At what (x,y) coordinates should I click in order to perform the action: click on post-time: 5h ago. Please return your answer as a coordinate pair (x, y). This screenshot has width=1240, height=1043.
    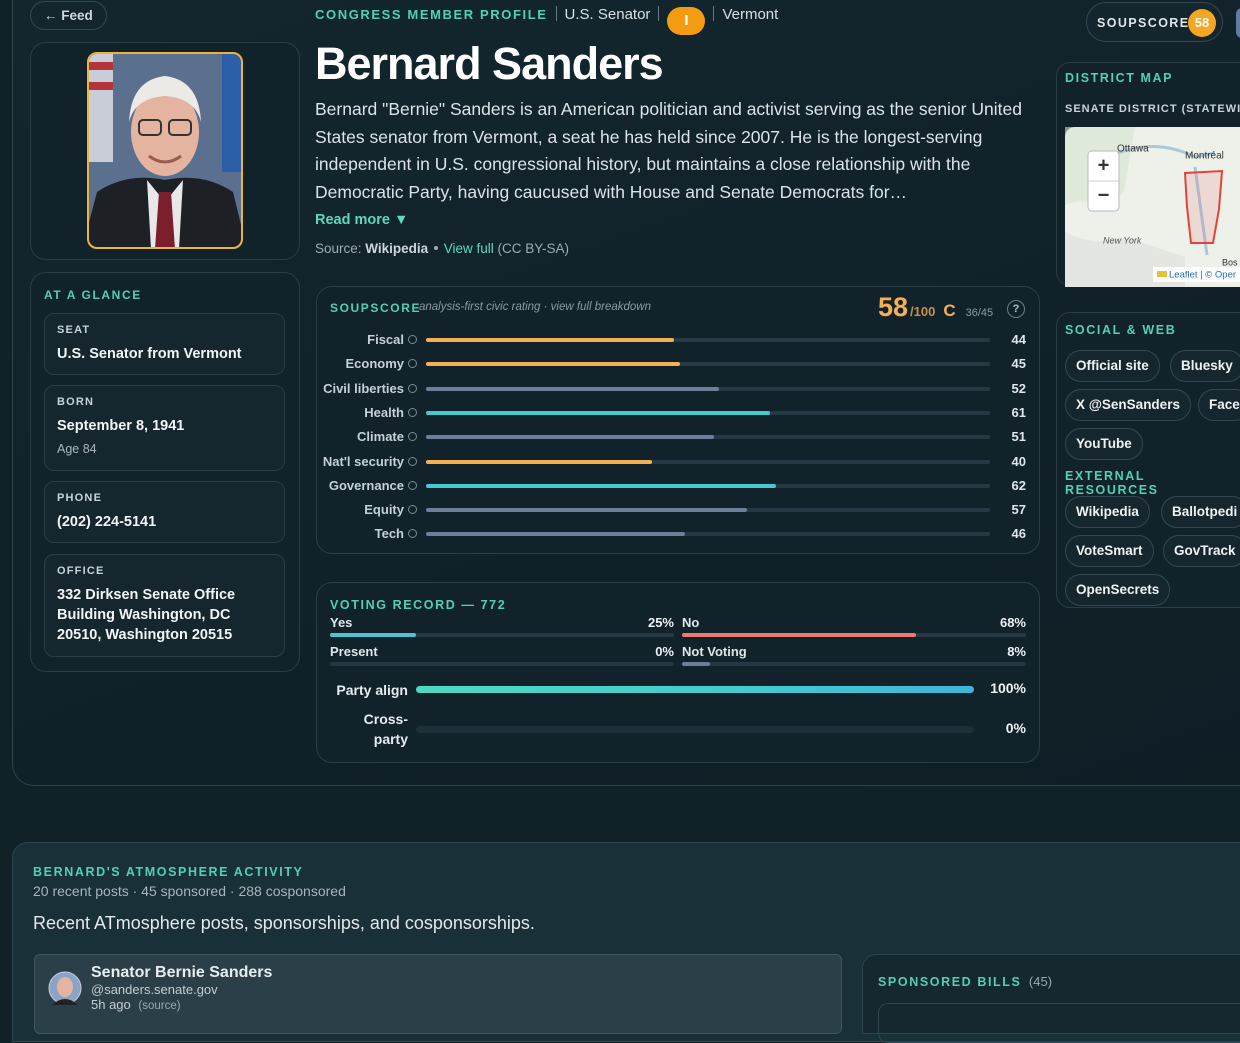
    Looking at the image, I should click on (111, 1004).